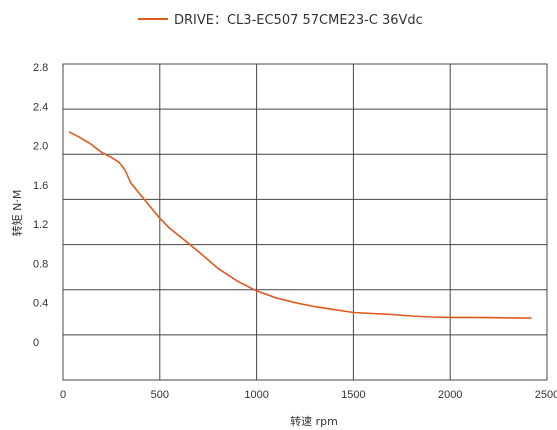 This screenshot has width=557, height=430. I want to click on x-tick-label: 1500, so click(353, 395).